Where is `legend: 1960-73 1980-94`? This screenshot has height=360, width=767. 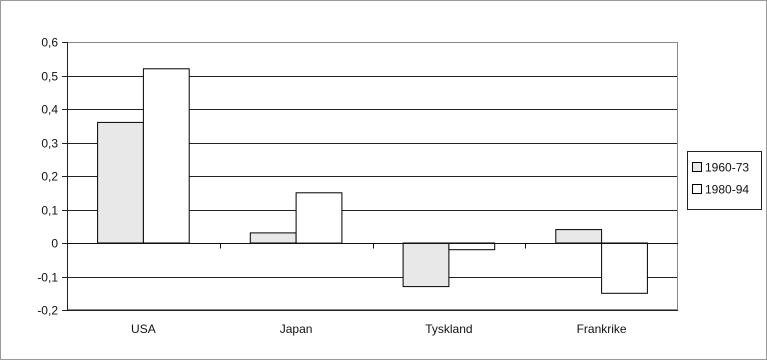 legend: 1960-73 1980-94 is located at coordinates (724, 180).